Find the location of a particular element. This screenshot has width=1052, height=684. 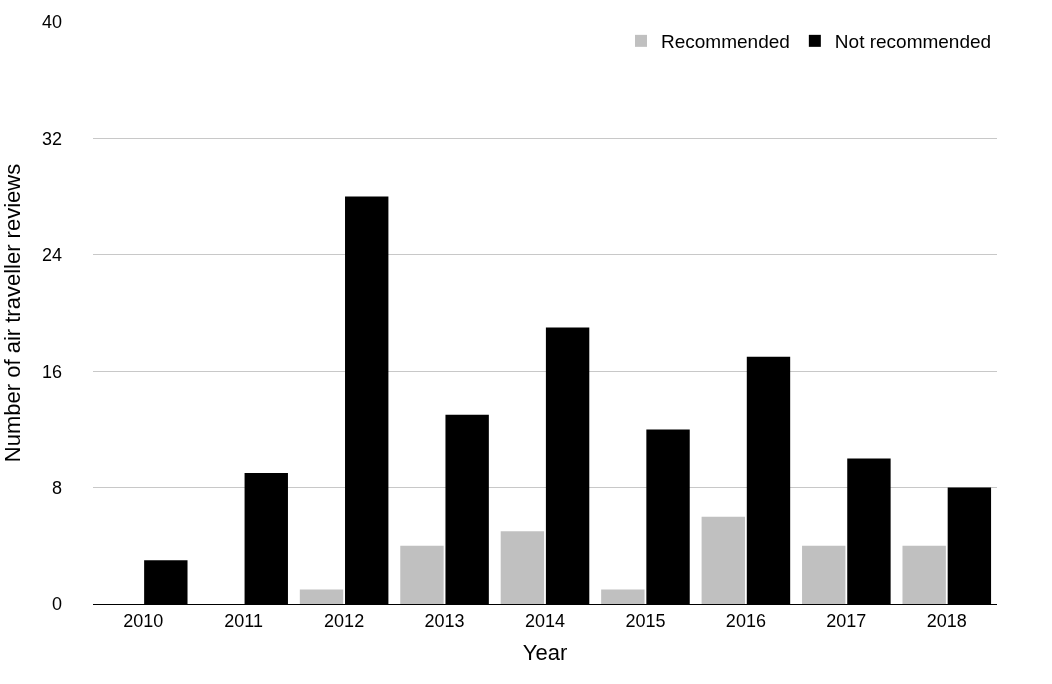

x-tick-label: 2018 is located at coordinates (946, 620).